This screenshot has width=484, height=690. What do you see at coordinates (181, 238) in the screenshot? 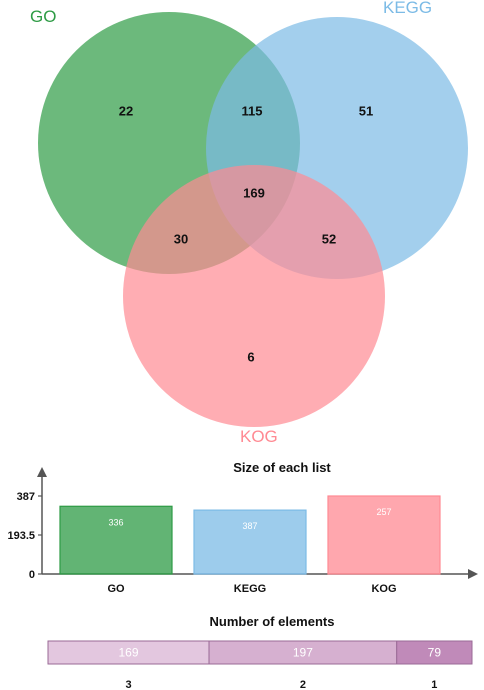
I see `region-go-kog: 30` at bounding box center [181, 238].